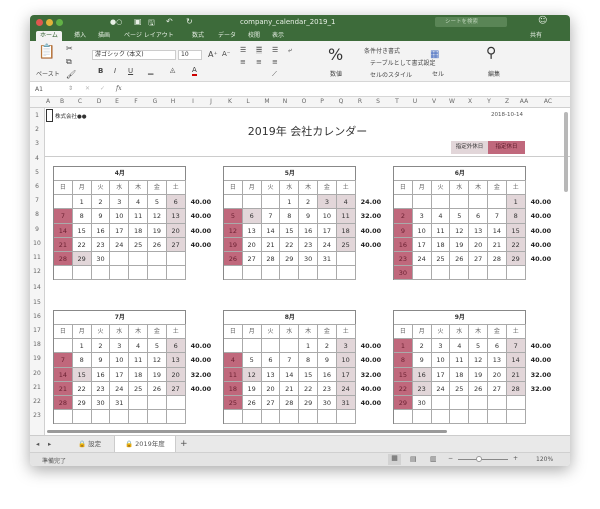 The width and height of the screenshot is (600, 509). What do you see at coordinates (49, 115) in the screenshot?
I see `selected-cell-a1` at bounding box center [49, 115].